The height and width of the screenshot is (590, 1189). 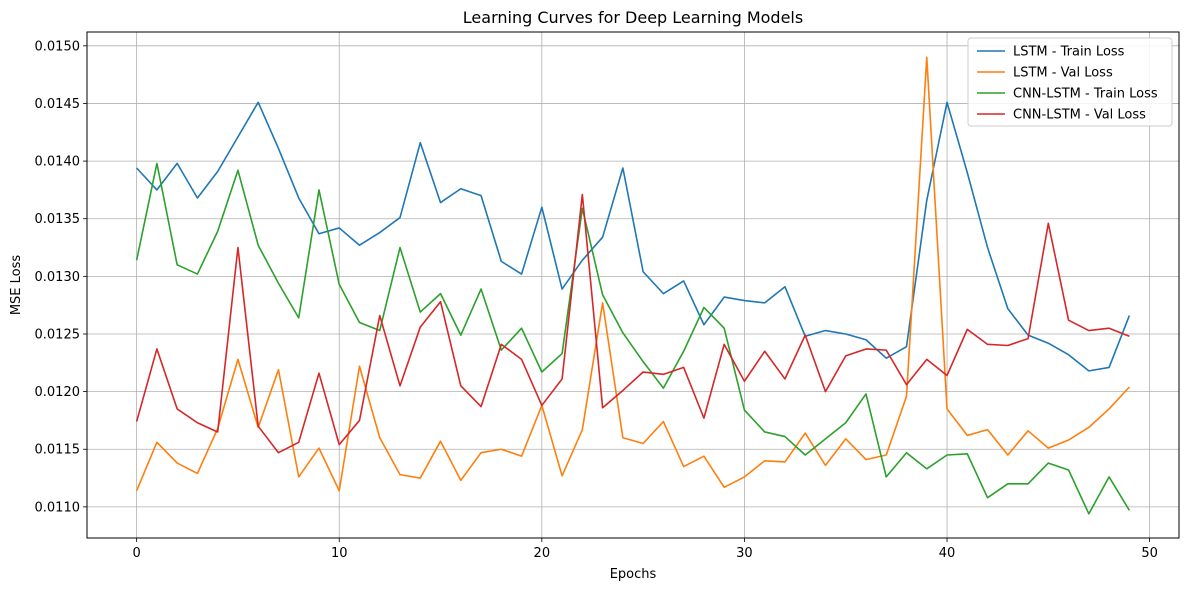 What do you see at coordinates (58, 334) in the screenshot?
I see `y-tick-label: 0.0125` at bounding box center [58, 334].